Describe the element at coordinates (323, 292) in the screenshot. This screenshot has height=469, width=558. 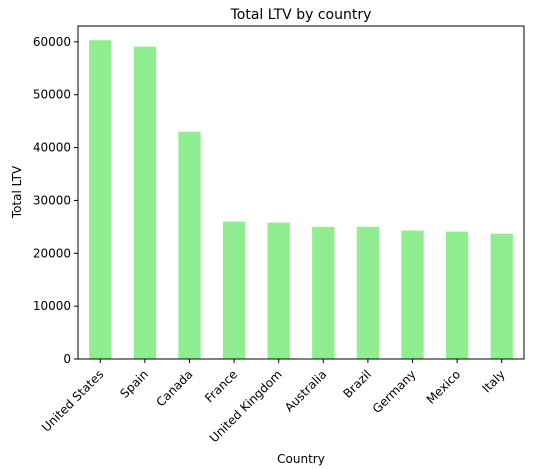
I see `bar-australia` at that location.